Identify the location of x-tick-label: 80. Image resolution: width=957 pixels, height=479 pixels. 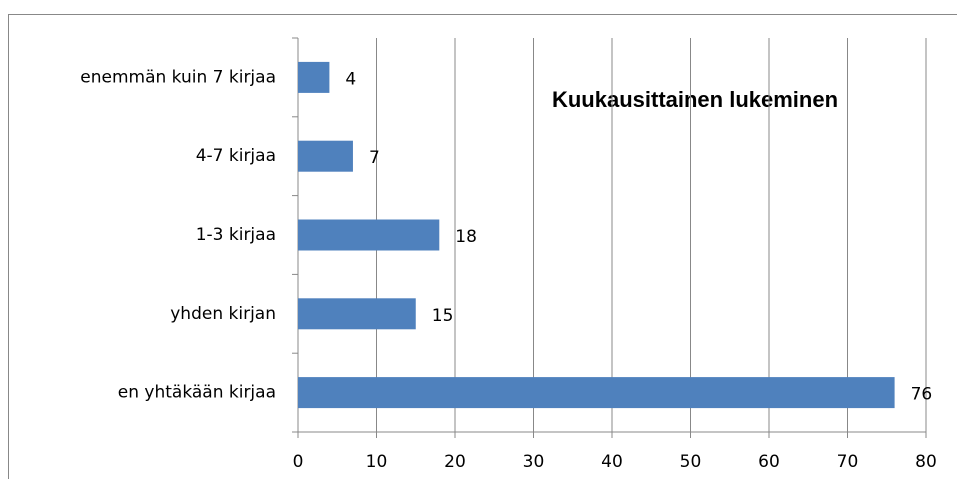
(926, 462).